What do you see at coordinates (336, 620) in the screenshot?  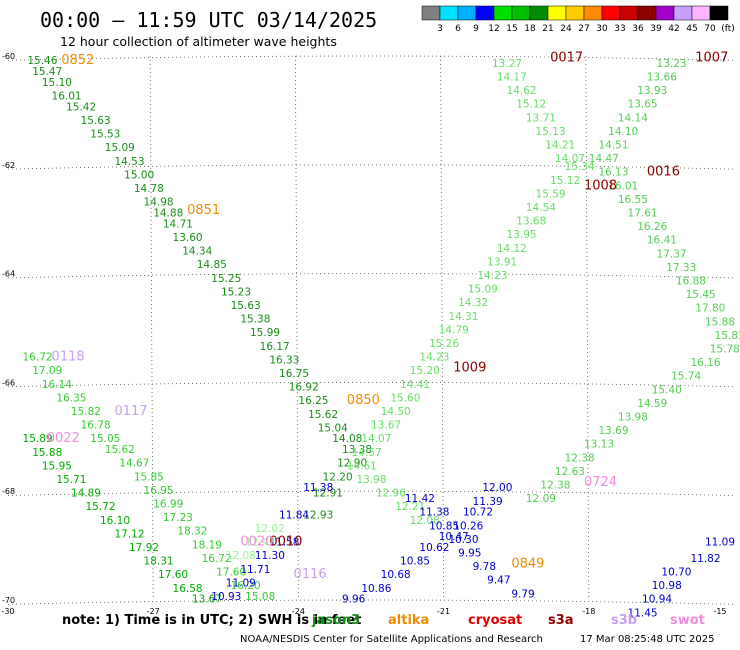 I see `satellite-legend-jason3: jason3` at bounding box center [336, 620].